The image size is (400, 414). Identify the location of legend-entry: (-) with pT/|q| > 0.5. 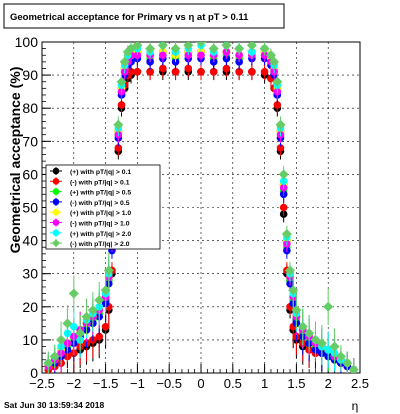
(90, 202).